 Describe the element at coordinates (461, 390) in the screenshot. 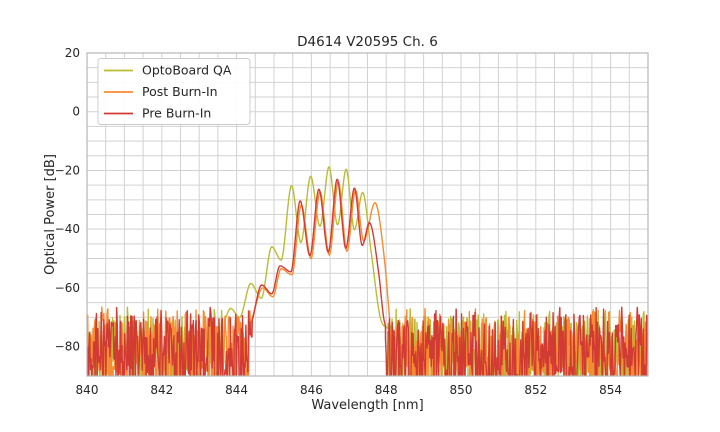

I see `x-tick-850: 850` at that location.